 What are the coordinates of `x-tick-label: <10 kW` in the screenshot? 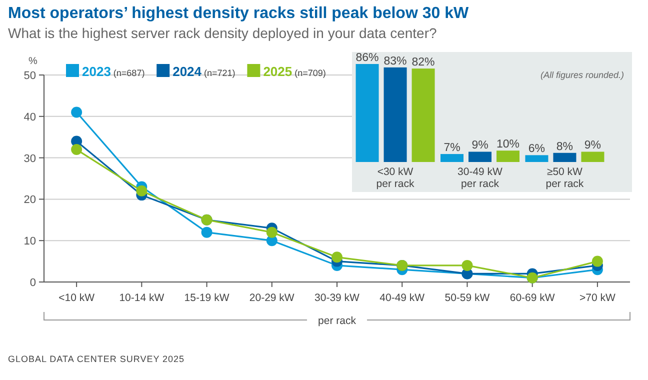 It's located at (76, 298).